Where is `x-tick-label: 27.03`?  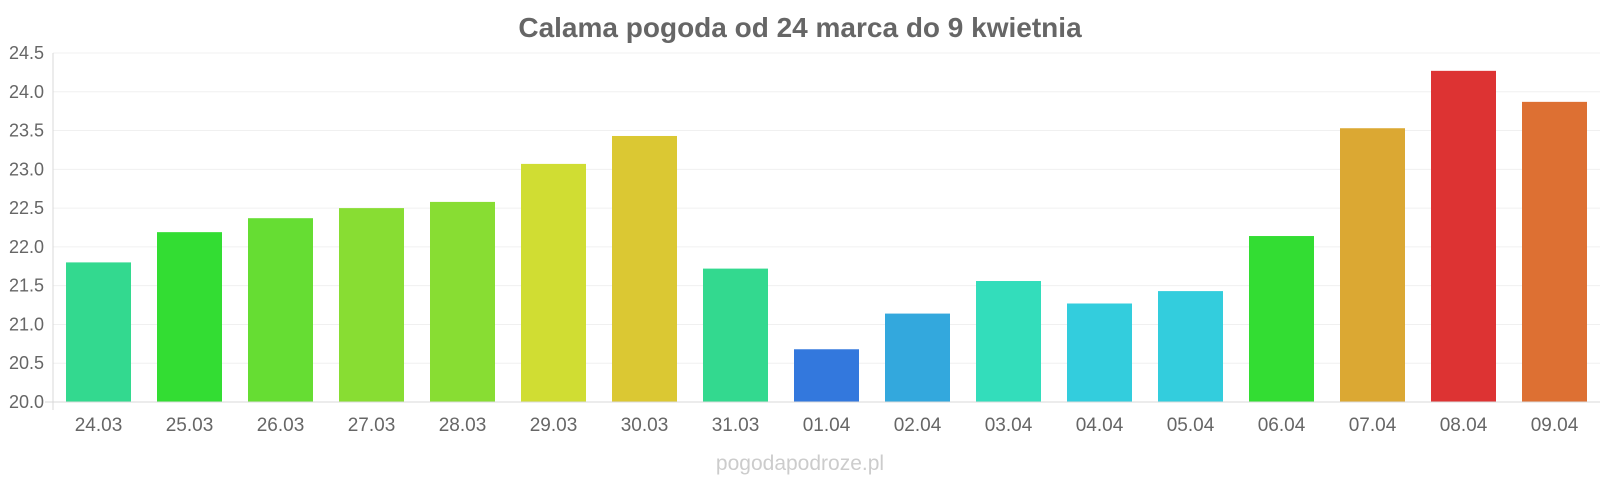
x-tick-label: 27.03 is located at coordinates (372, 425).